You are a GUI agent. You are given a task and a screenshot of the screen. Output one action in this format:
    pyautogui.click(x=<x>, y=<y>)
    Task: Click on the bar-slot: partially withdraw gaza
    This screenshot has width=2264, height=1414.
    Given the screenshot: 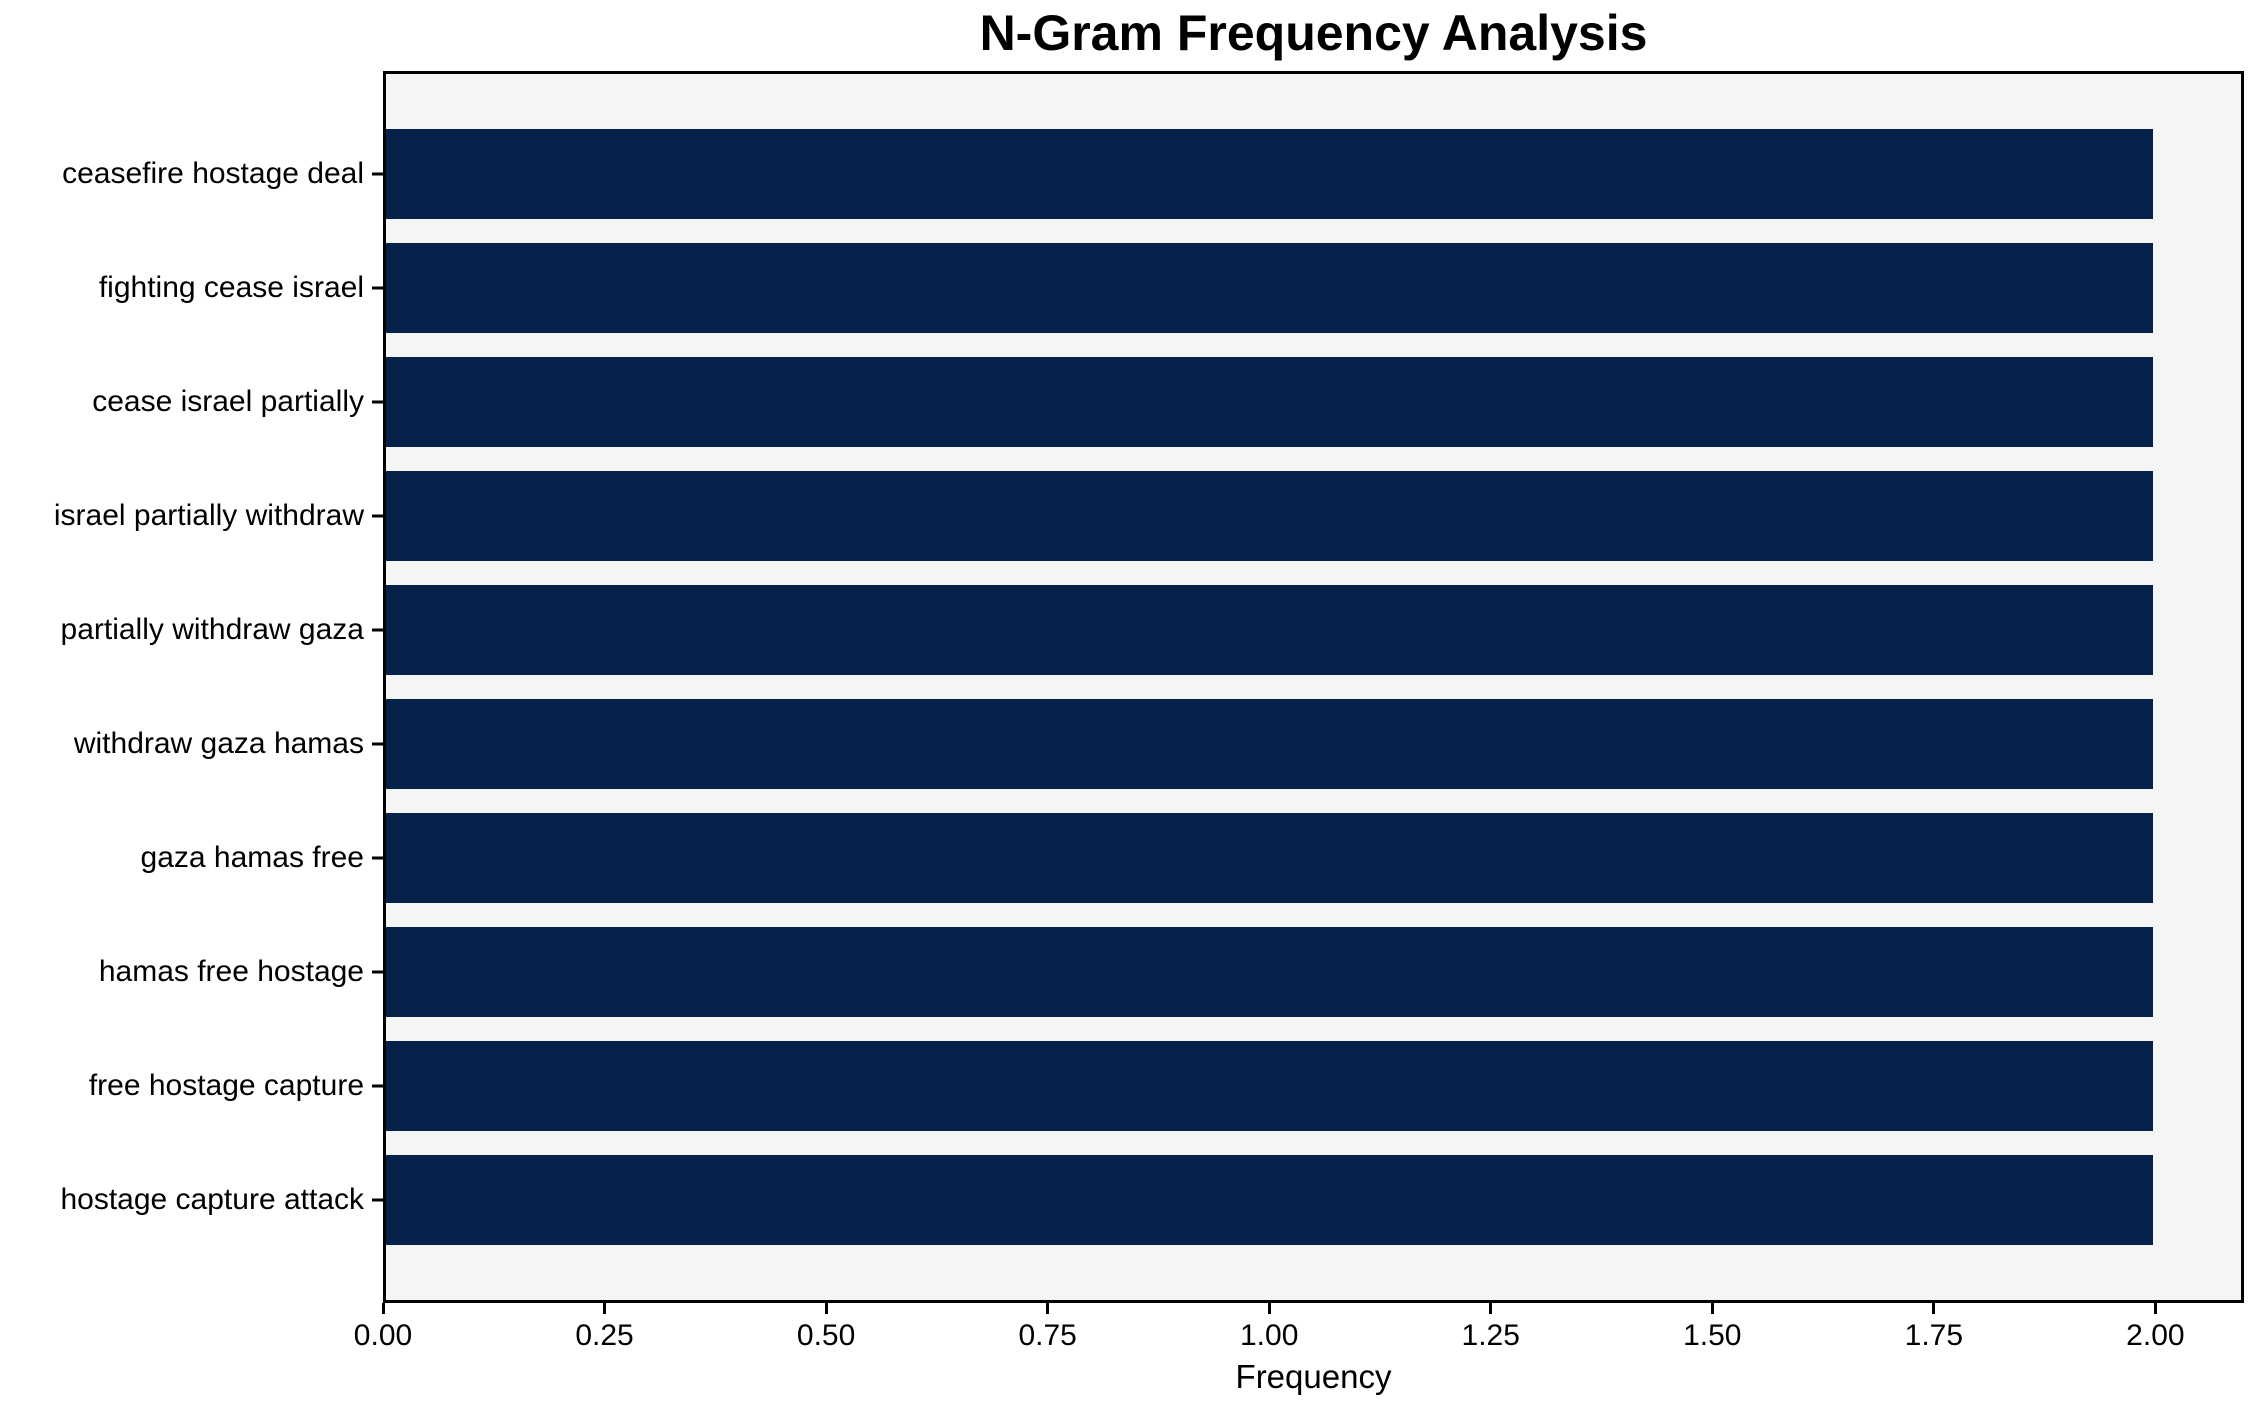 What is the action you would take?
    pyautogui.click(x=1151, y=630)
    